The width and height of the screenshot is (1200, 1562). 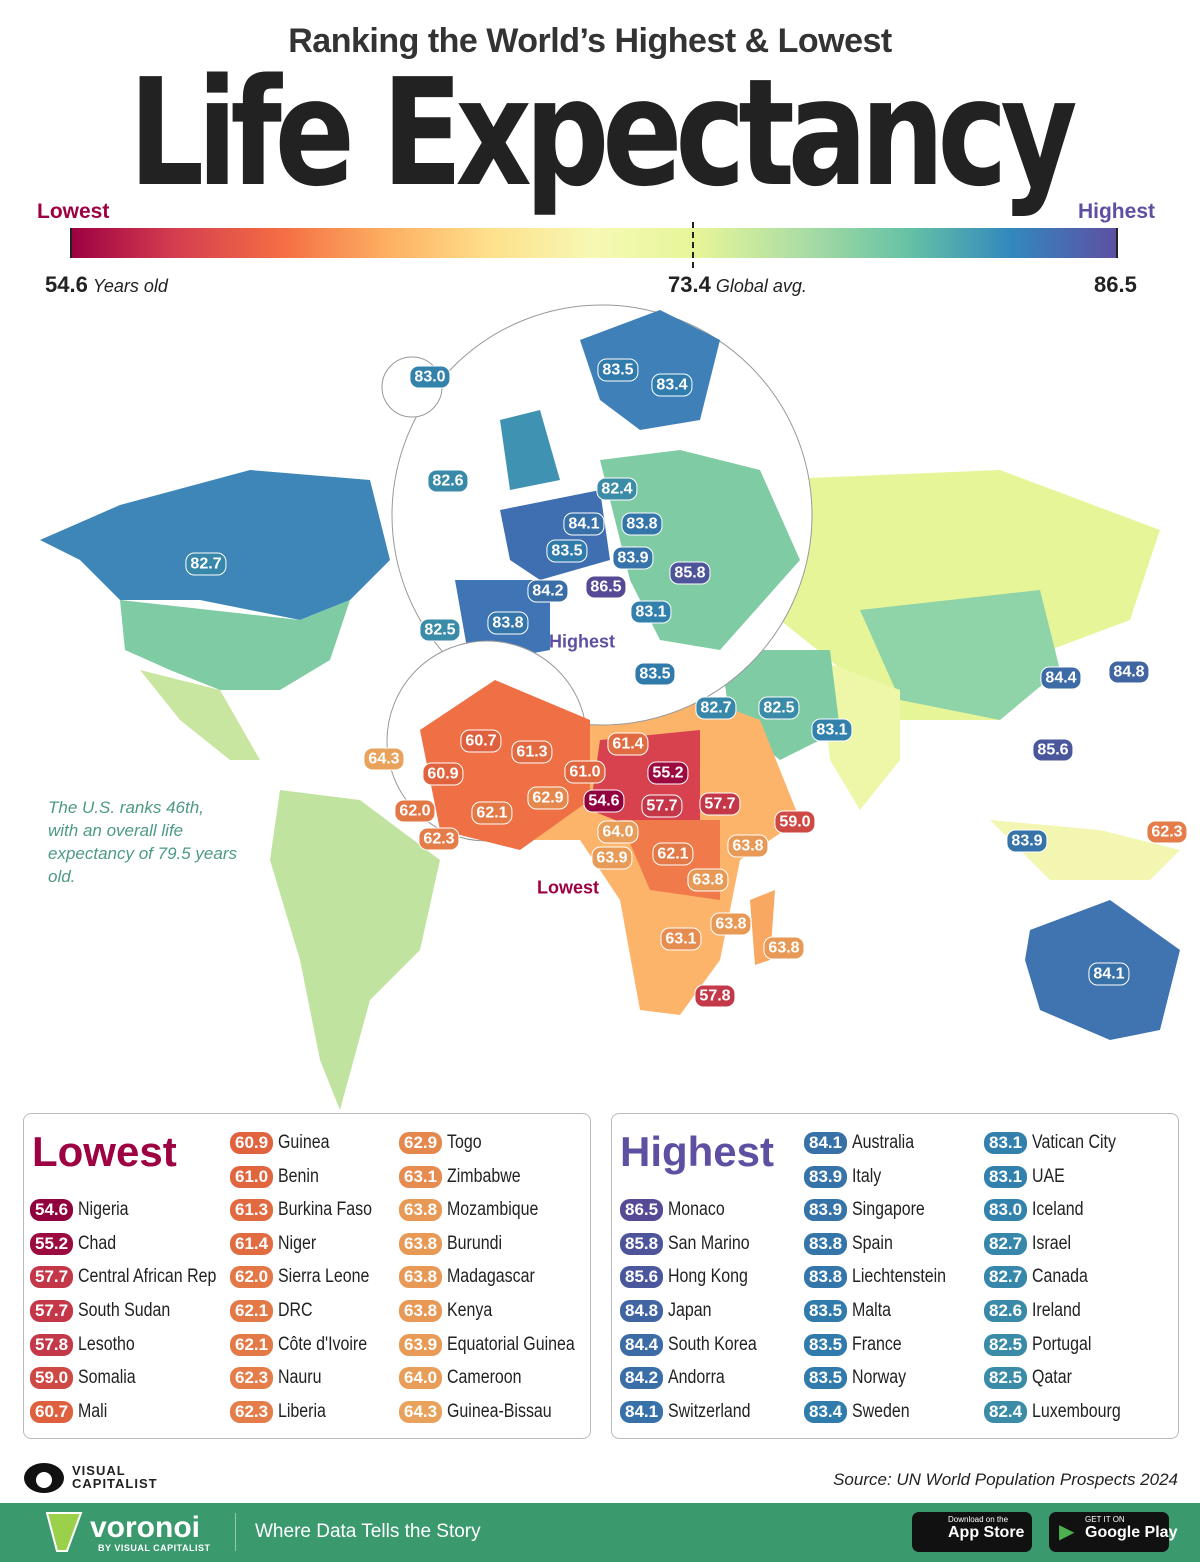 What do you see at coordinates (1032, 1378) in the screenshot?
I see `ranking-item: 82.5 Qatar` at bounding box center [1032, 1378].